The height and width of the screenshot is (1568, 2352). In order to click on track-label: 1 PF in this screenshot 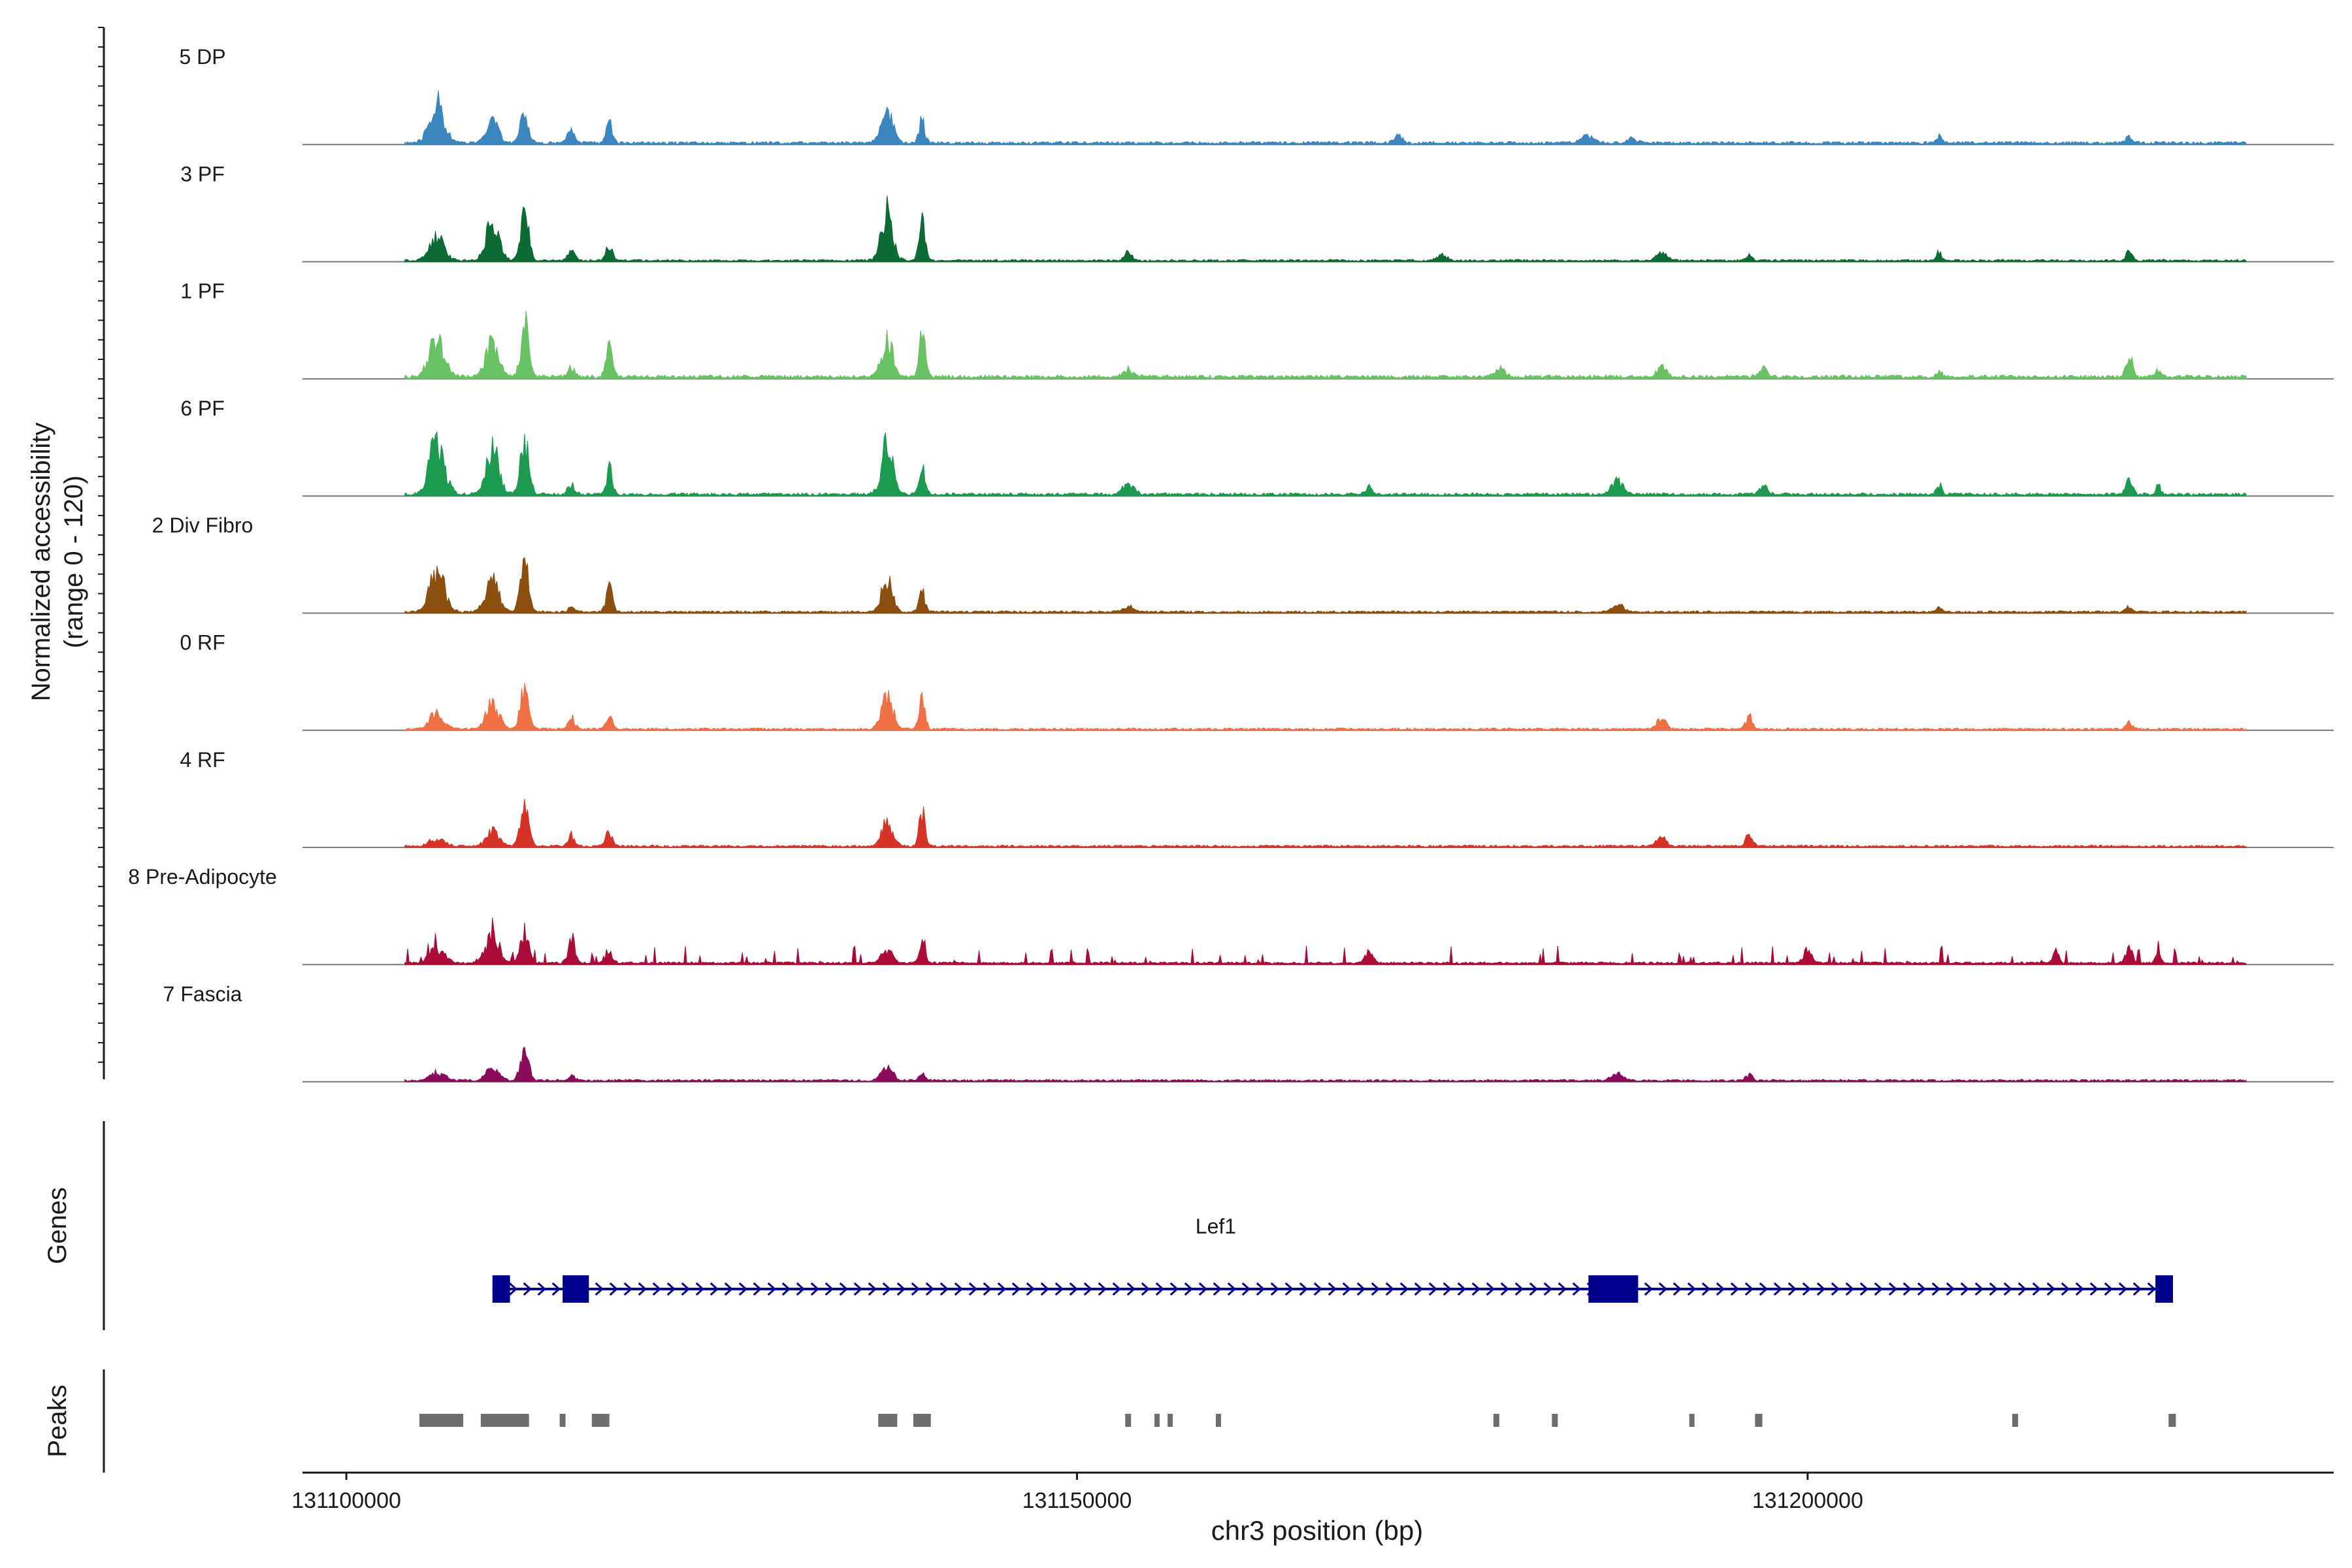, I will do `click(202, 291)`.